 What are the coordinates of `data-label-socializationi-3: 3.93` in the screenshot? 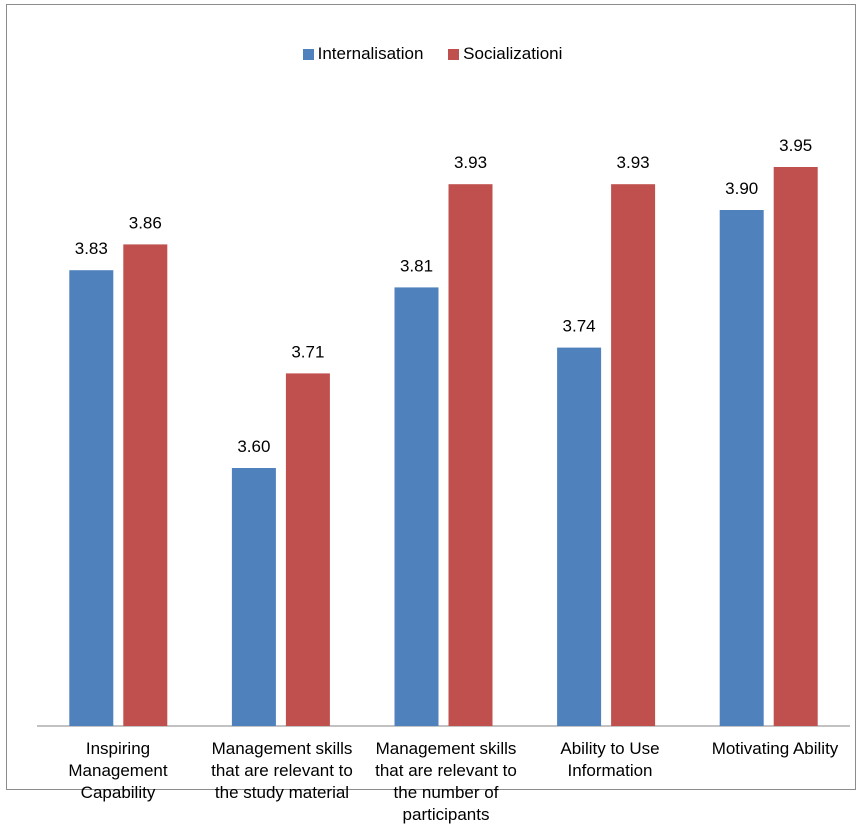 It's located at (633, 162).